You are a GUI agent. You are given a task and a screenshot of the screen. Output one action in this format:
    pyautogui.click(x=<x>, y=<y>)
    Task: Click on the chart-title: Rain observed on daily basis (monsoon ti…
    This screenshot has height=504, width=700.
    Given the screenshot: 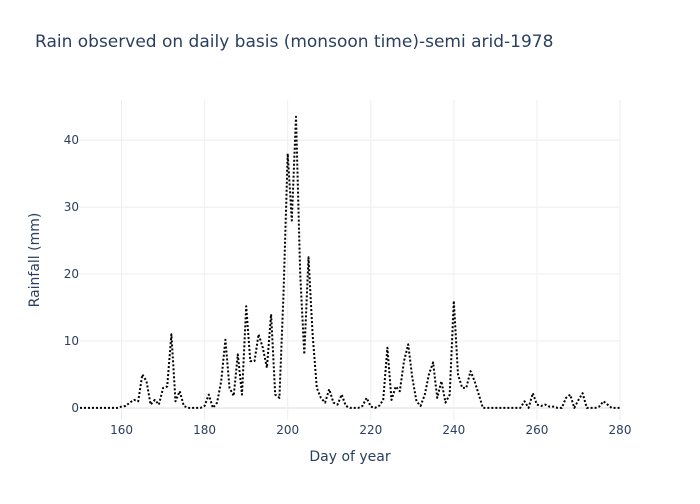 What is the action you would take?
    pyautogui.click(x=294, y=42)
    